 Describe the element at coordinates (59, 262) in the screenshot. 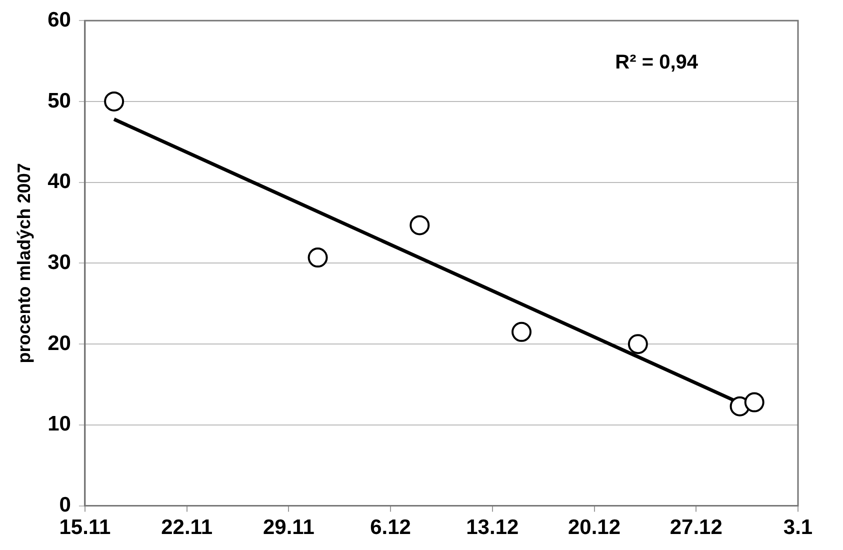

I see `y-tick-label: 30` at that location.